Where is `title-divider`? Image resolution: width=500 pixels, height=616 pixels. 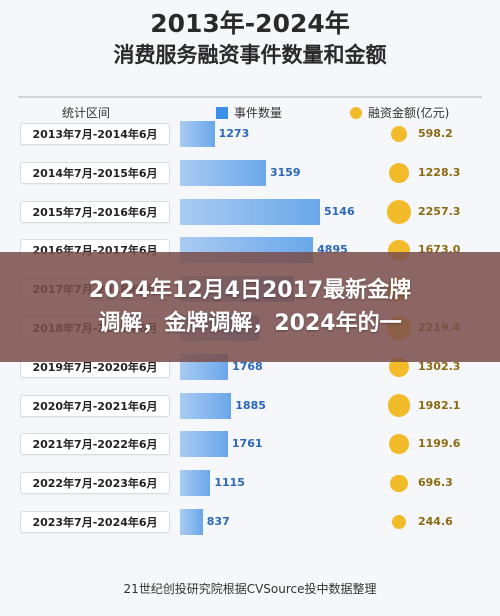 title-divider is located at coordinates (250, 97).